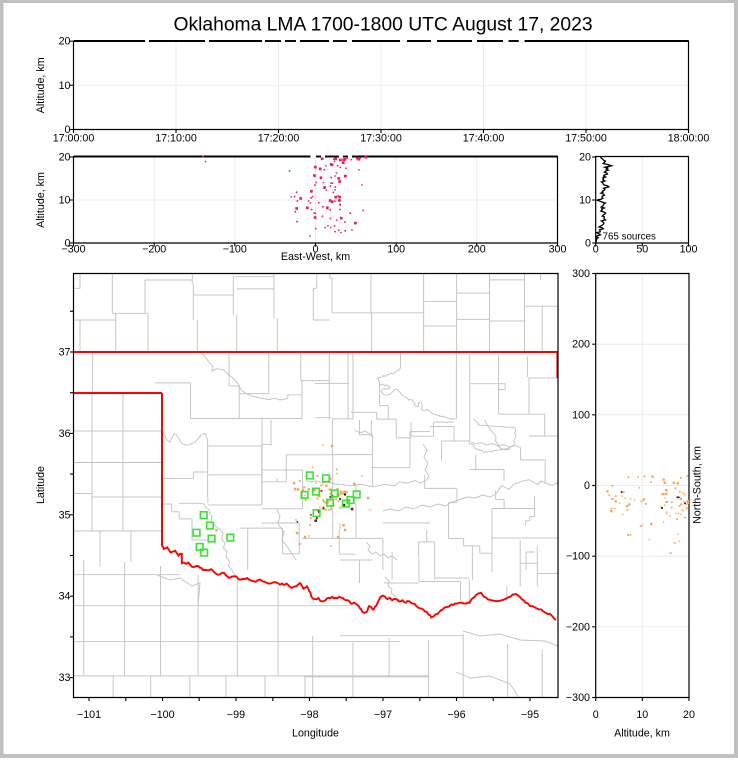  Describe the element at coordinates (484, 139) in the screenshot. I see `svg-text: 17:40:00` at that location.